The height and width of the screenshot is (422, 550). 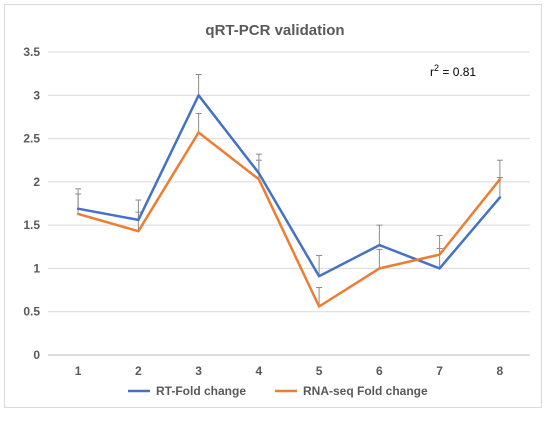 What do you see at coordinates (274, 30) in the screenshot?
I see `chart-title: qRT-PCR validation` at bounding box center [274, 30].